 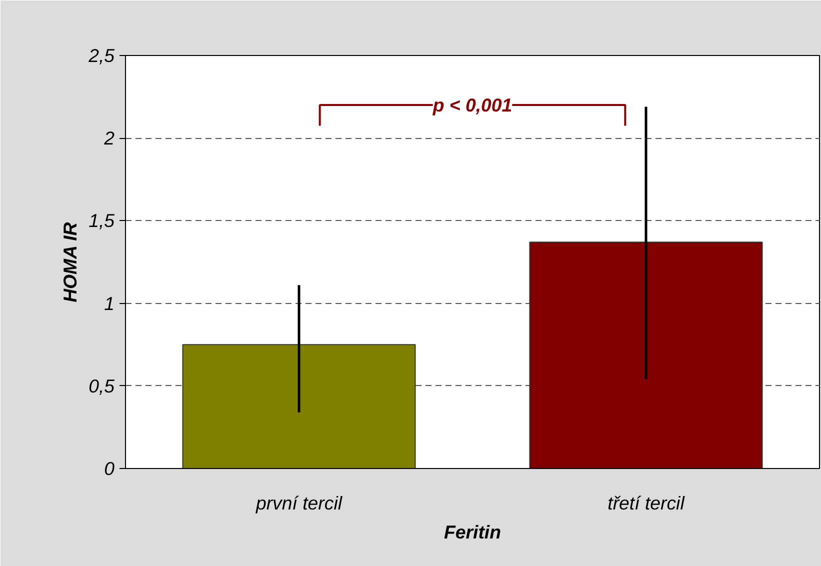 What do you see at coordinates (102, 221) in the screenshot?
I see `y-tick-label: 1,5` at bounding box center [102, 221].